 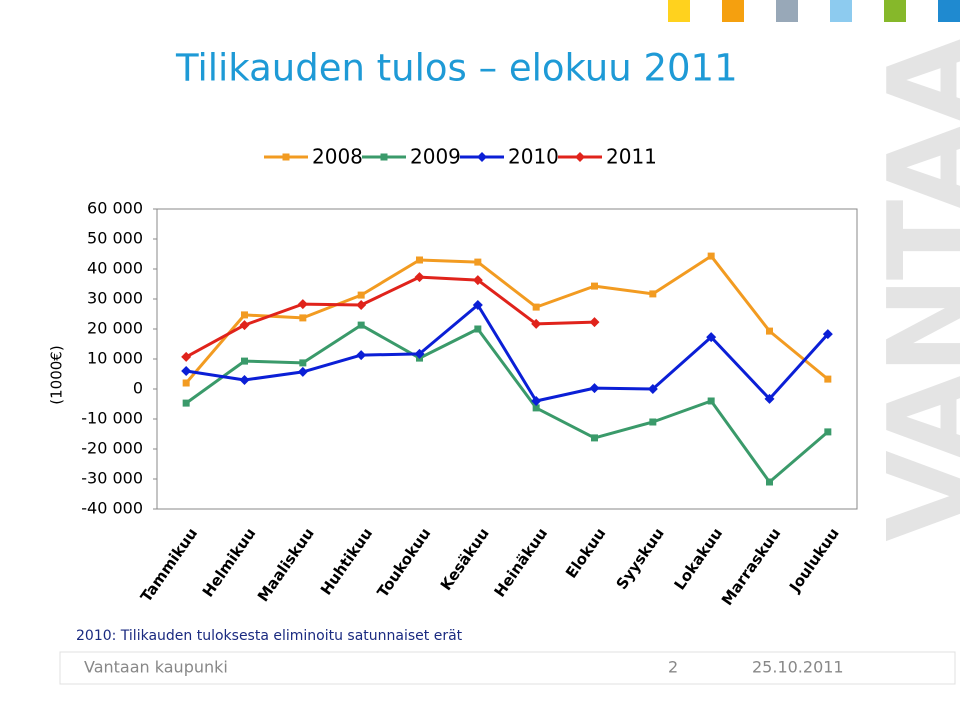 What do you see at coordinates (520, 563) in the screenshot?
I see `x-tick-label: Heinäkuu` at bounding box center [520, 563].